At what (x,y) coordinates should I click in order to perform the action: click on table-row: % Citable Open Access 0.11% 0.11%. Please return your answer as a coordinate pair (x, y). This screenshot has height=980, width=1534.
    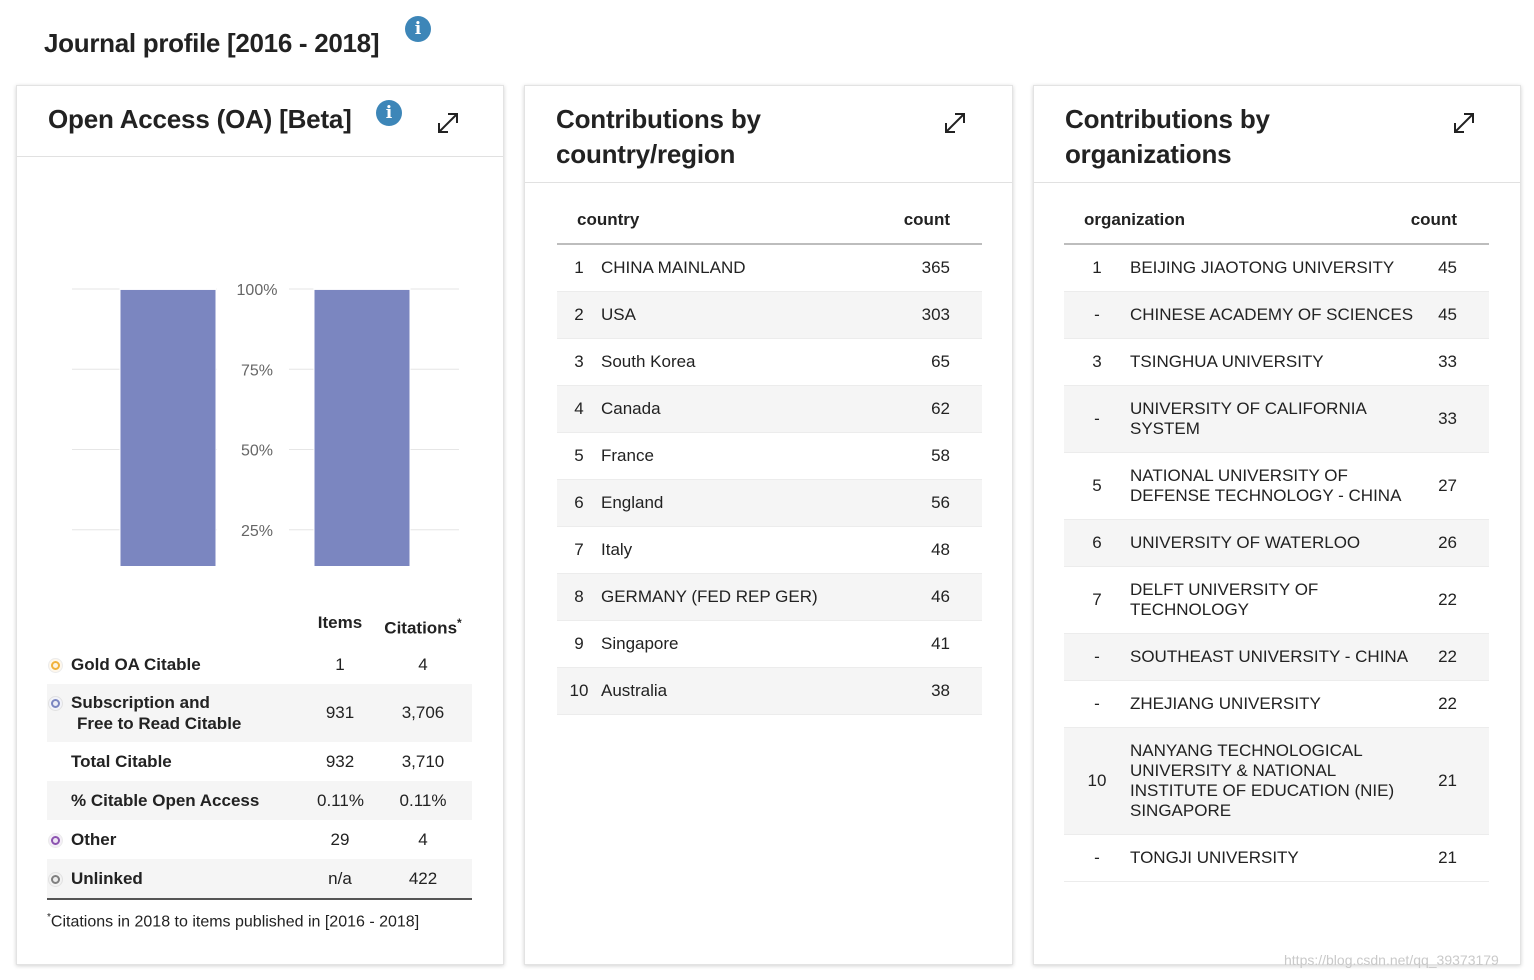
    Looking at the image, I should click on (259, 800).